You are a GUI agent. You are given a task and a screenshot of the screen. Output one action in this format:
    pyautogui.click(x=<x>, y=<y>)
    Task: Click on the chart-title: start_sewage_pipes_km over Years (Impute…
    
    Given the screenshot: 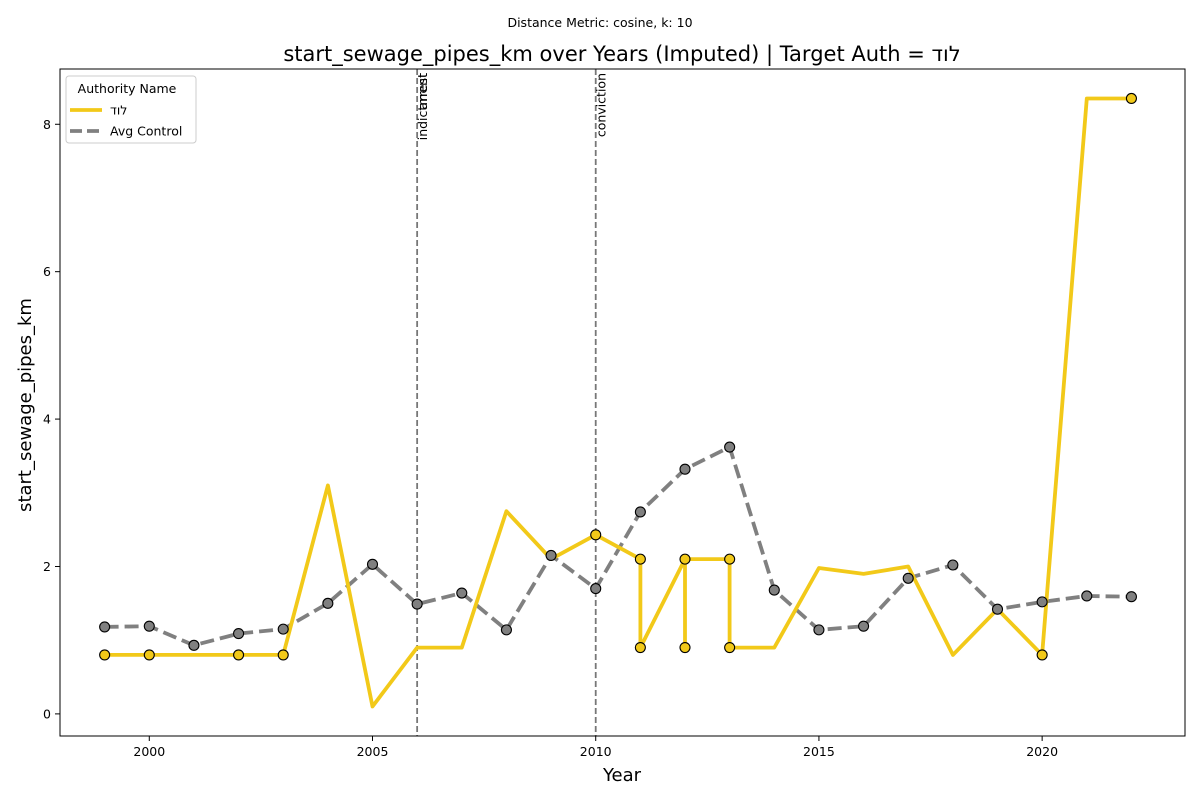 What is the action you would take?
    pyautogui.click(x=621, y=54)
    